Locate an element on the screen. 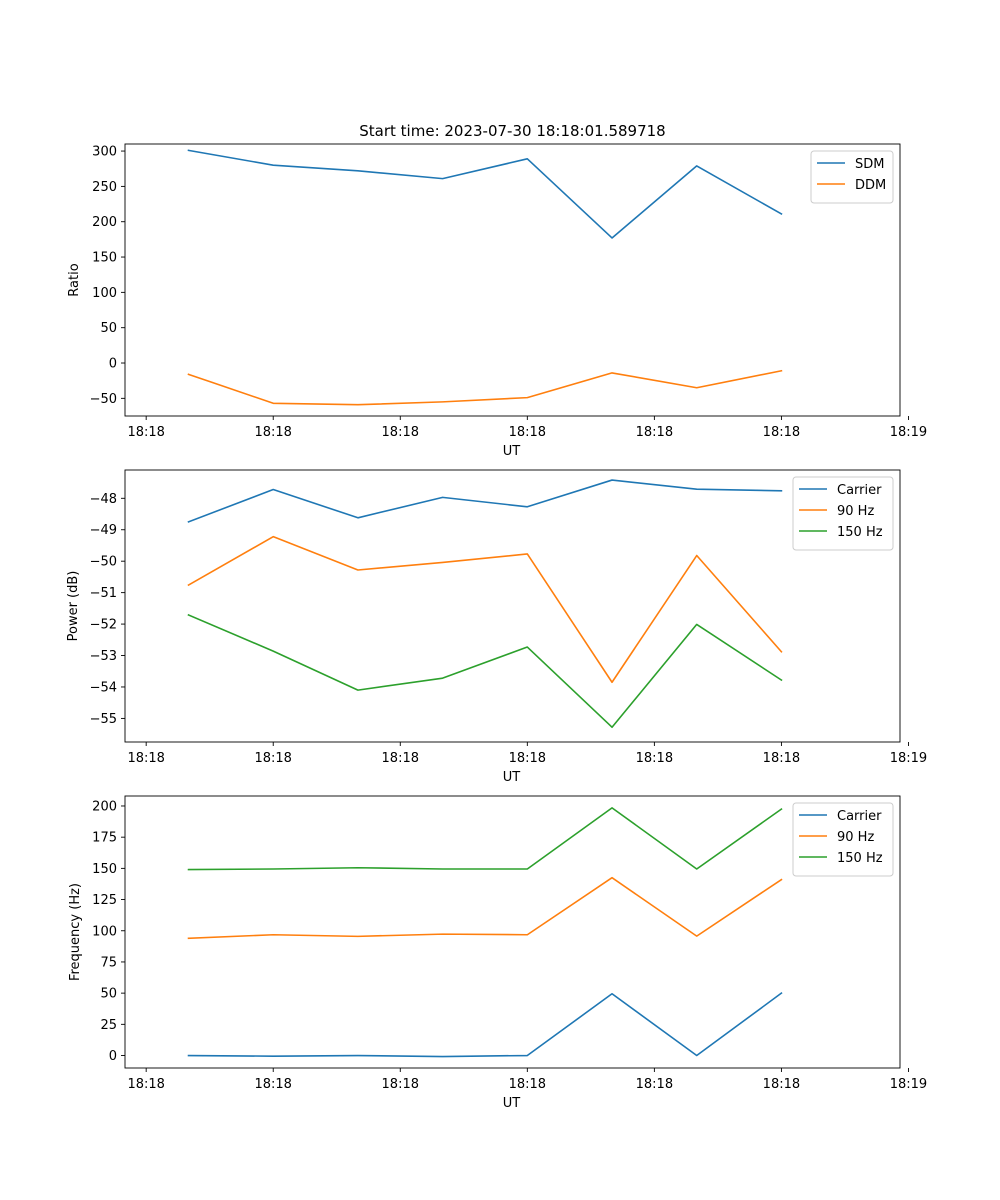  y-tick-label: 175 is located at coordinates (104, 838).